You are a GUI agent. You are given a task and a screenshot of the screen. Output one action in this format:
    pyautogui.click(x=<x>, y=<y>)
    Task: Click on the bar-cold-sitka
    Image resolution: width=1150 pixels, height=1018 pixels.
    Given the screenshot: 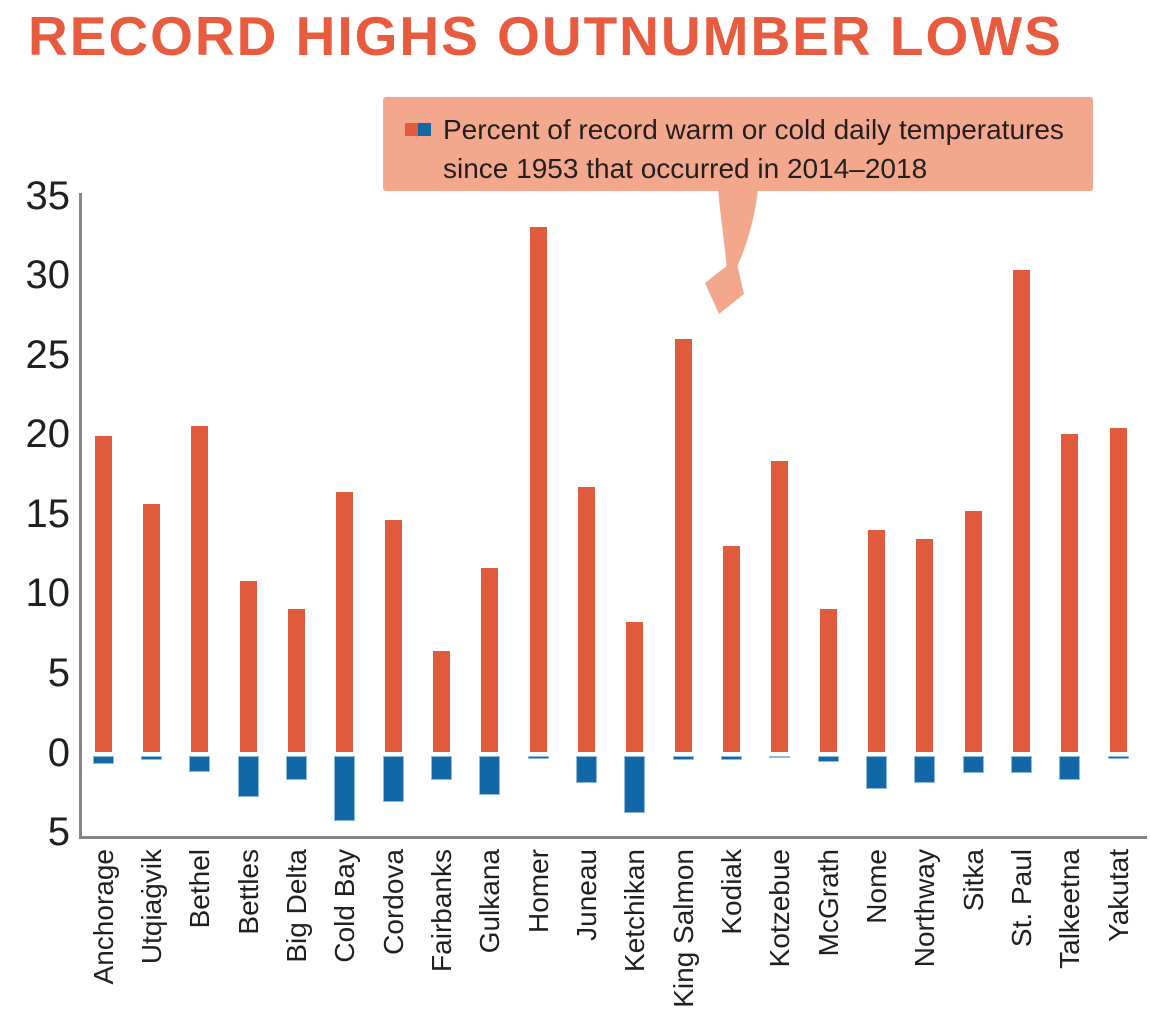 What is the action you would take?
    pyautogui.click(x=973, y=764)
    